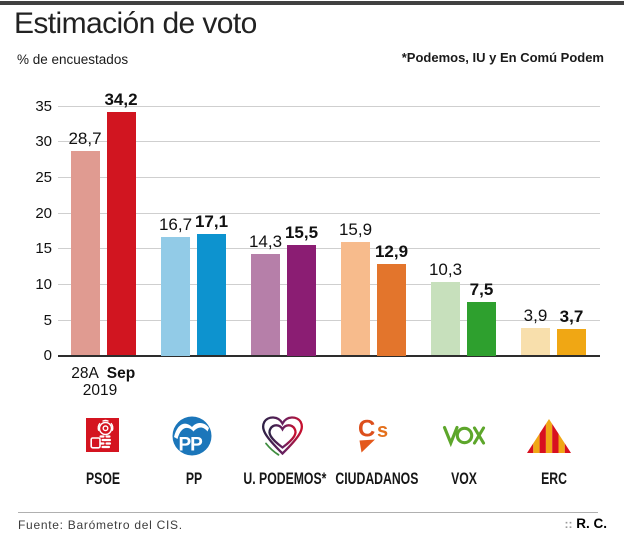  Describe the element at coordinates (382, 431) in the screenshot. I see `svg-text: s` at that location.